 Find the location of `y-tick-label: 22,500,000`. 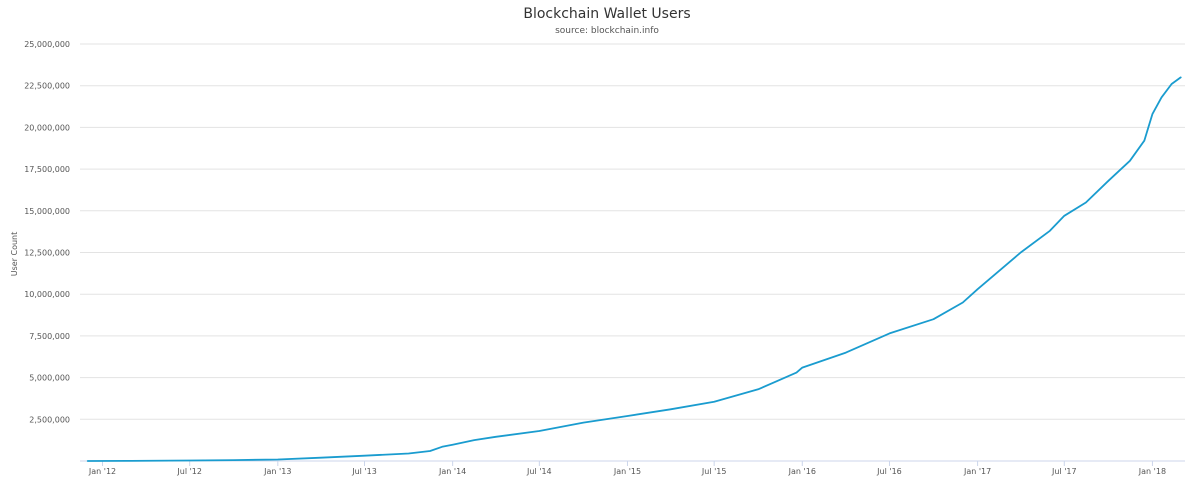

y-tick-label: 22,500,000 is located at coordinates (47, 86).